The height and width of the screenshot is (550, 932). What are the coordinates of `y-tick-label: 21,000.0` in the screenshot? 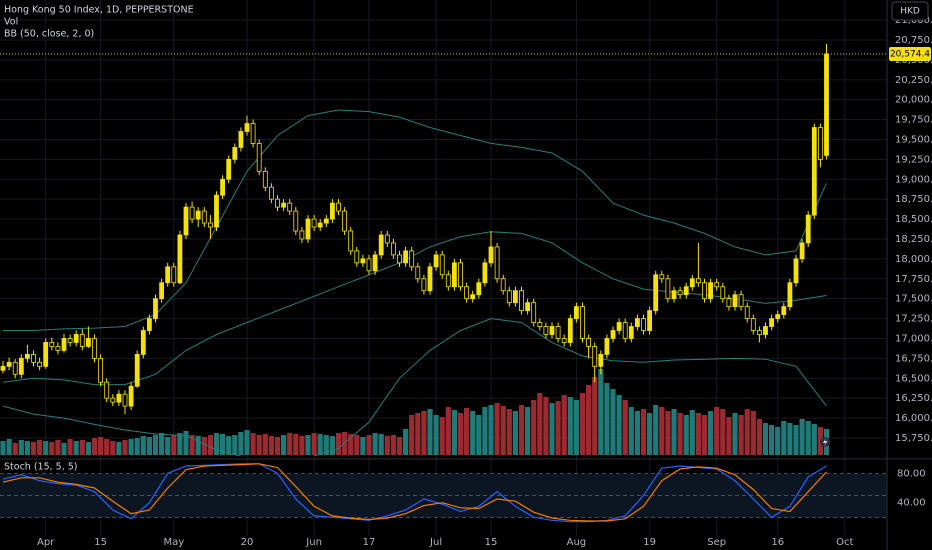 It's located at (913, 20).